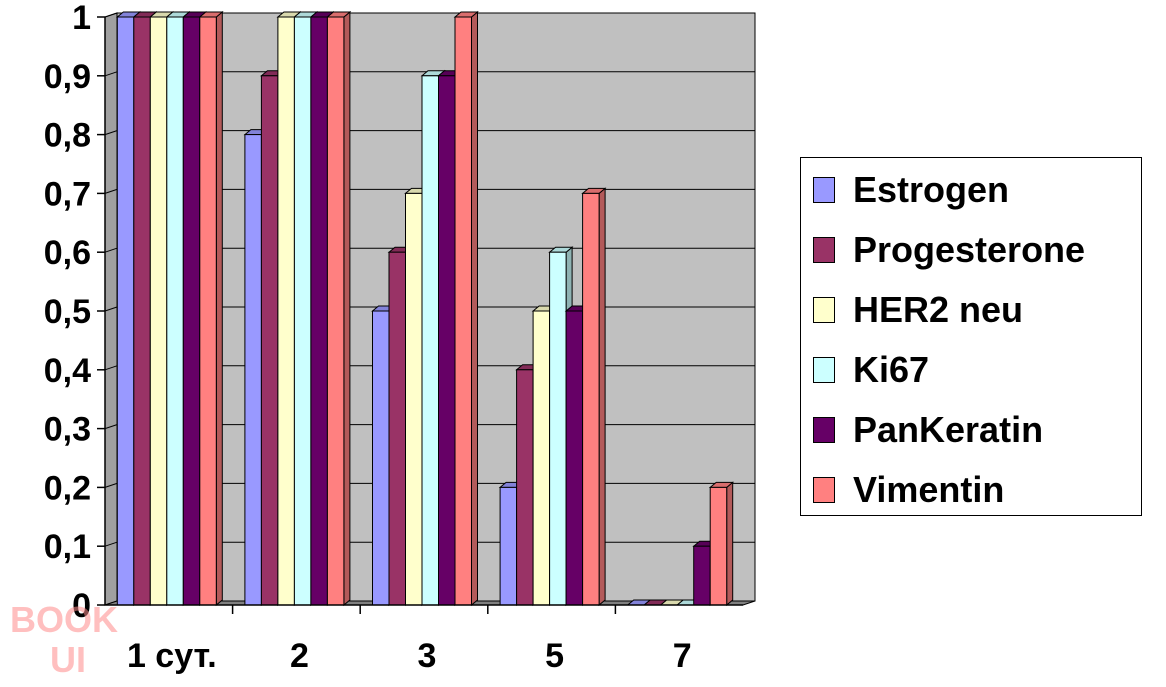 The height and width of the screenshot is (687, 1166). What do you see at coordinates (891, 369) in the screenshot?
I see `legend-label: Ki67` at bounding box center [891, 369].